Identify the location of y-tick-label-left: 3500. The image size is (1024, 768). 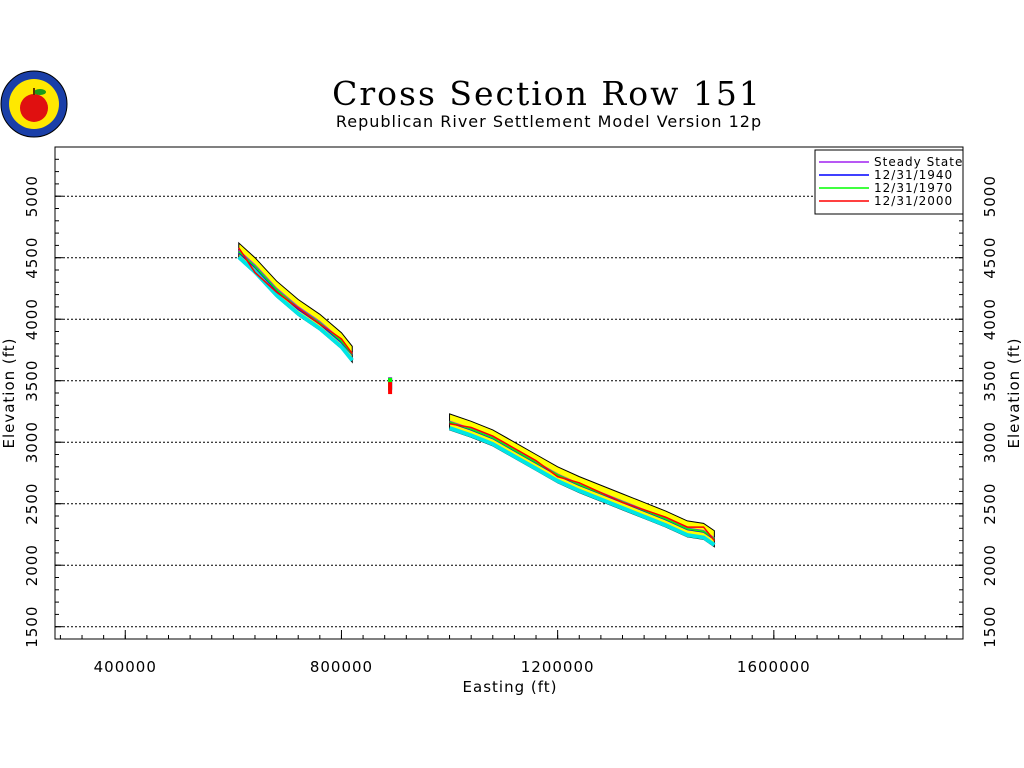
(32, 381).